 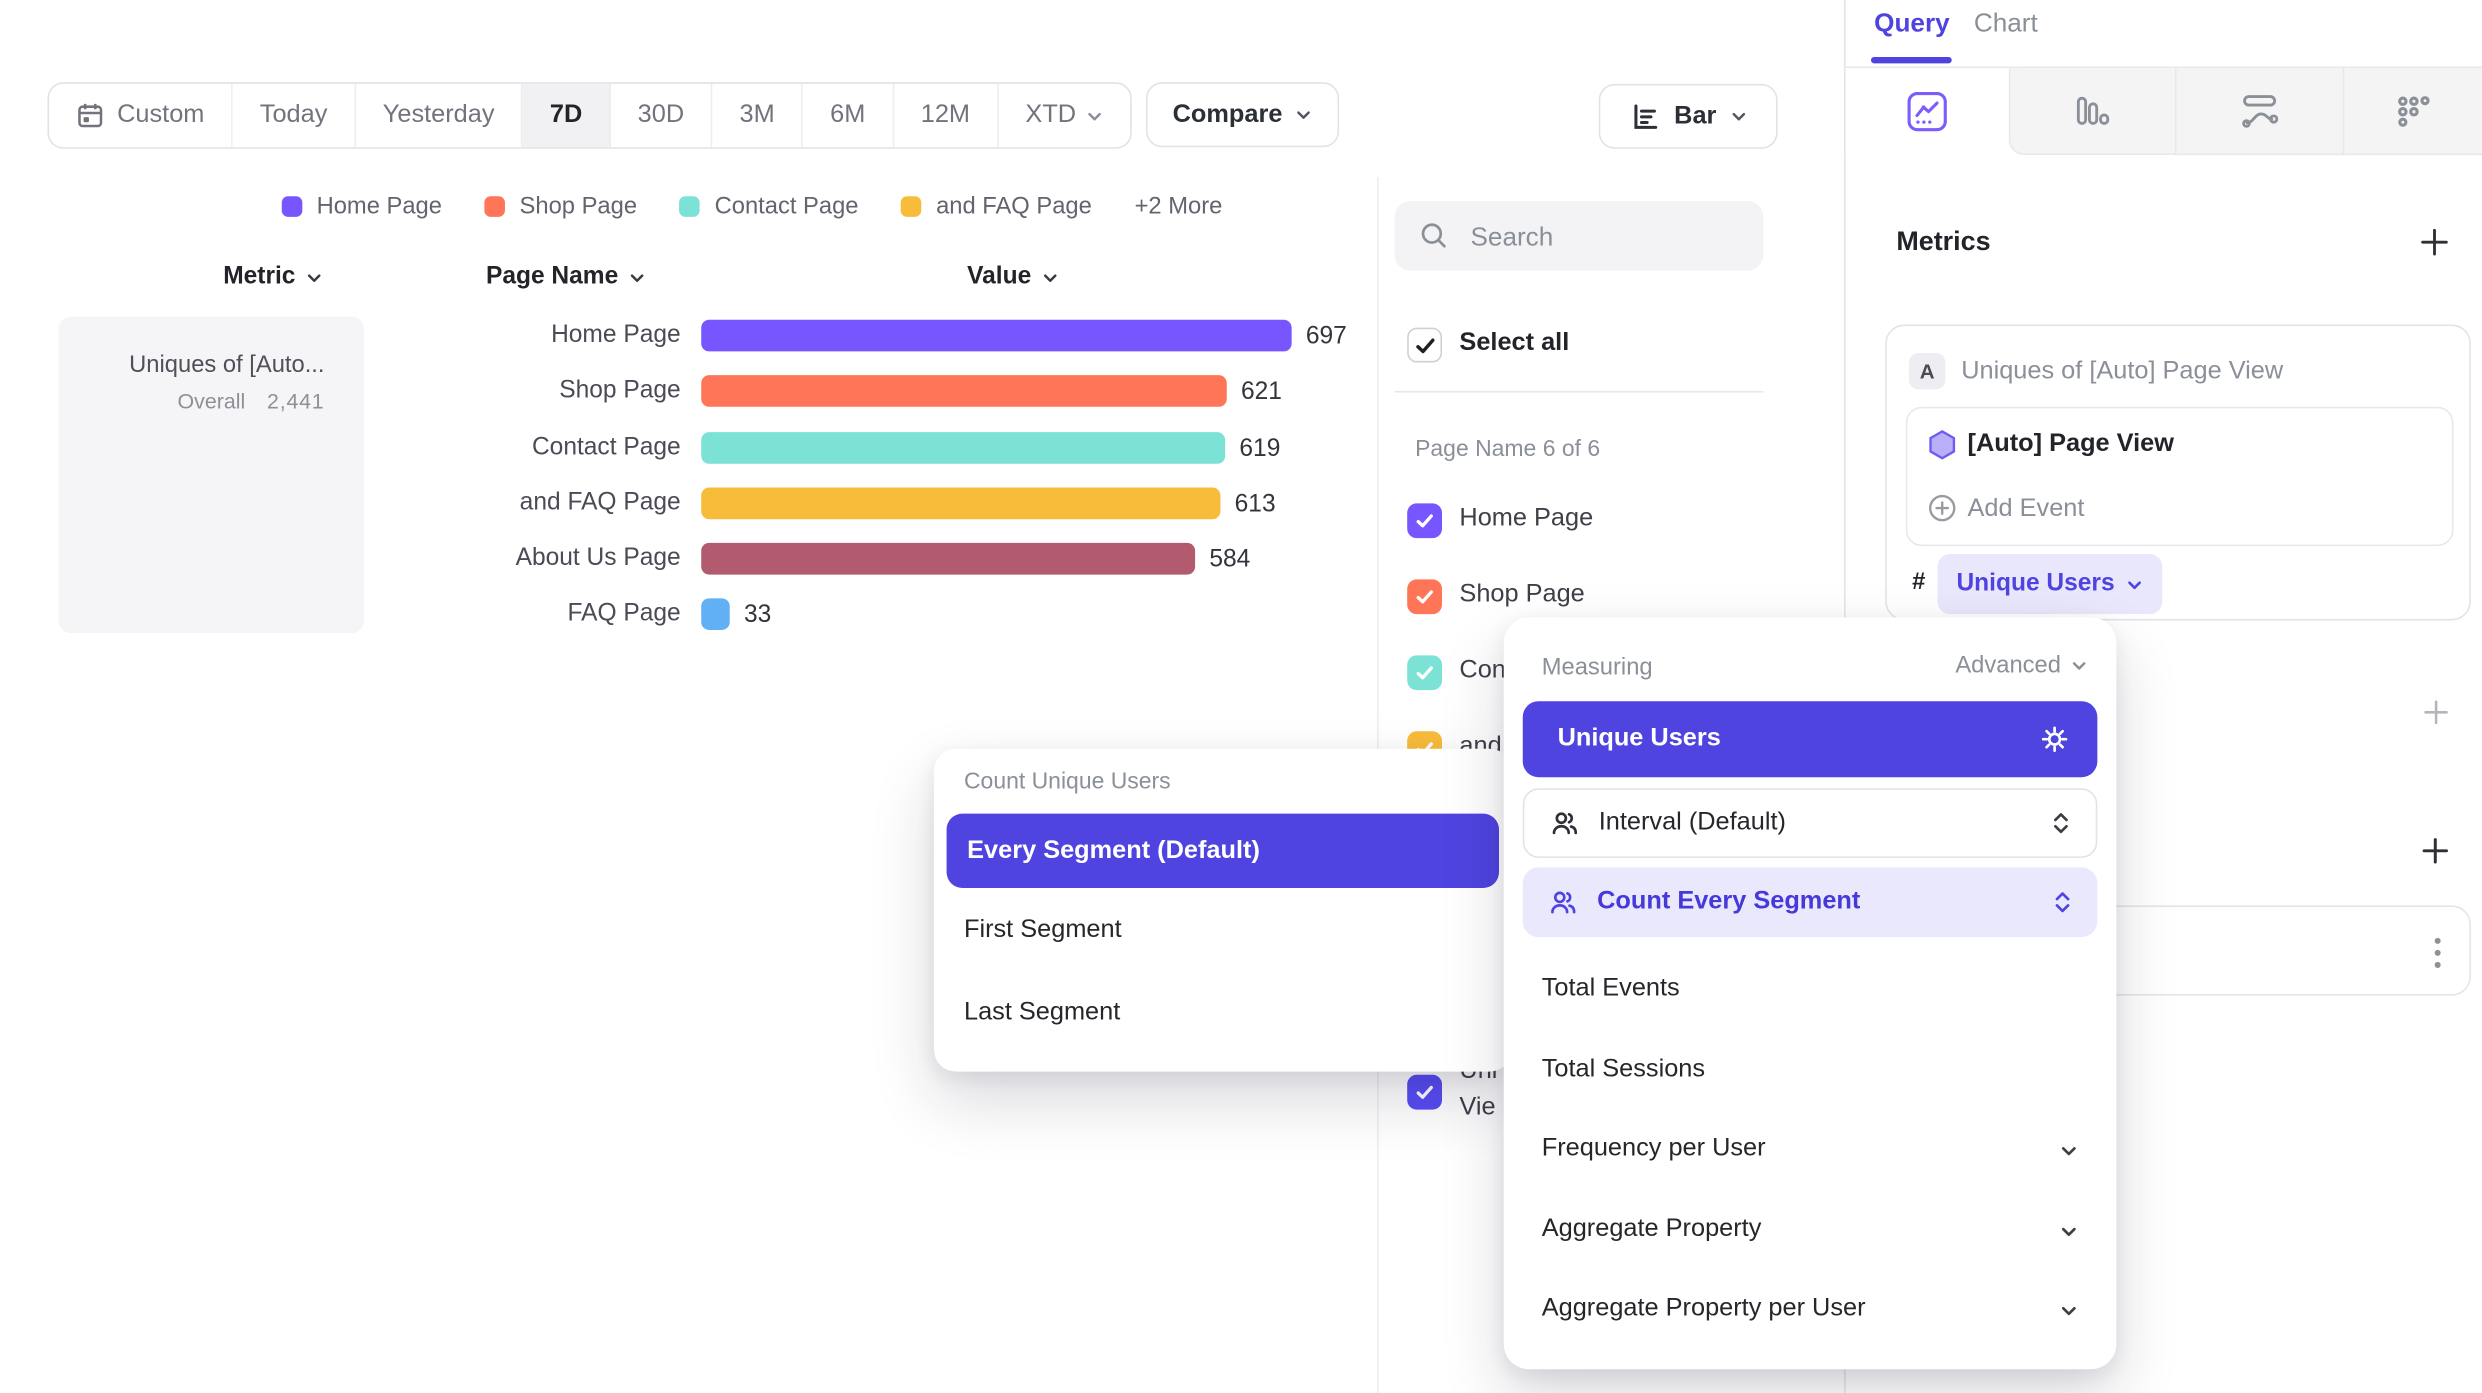 What do you see at coordinates (2008, 666) in the screenshot?
I see `advanced-label: Advanced` at bounding box center [2008, 666].